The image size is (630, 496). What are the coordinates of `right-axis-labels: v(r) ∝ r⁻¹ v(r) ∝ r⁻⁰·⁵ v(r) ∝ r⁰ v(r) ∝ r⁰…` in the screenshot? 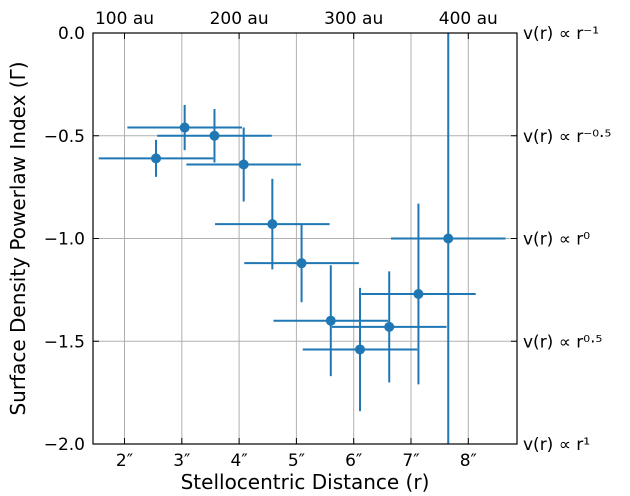 It's located at (567, 239).